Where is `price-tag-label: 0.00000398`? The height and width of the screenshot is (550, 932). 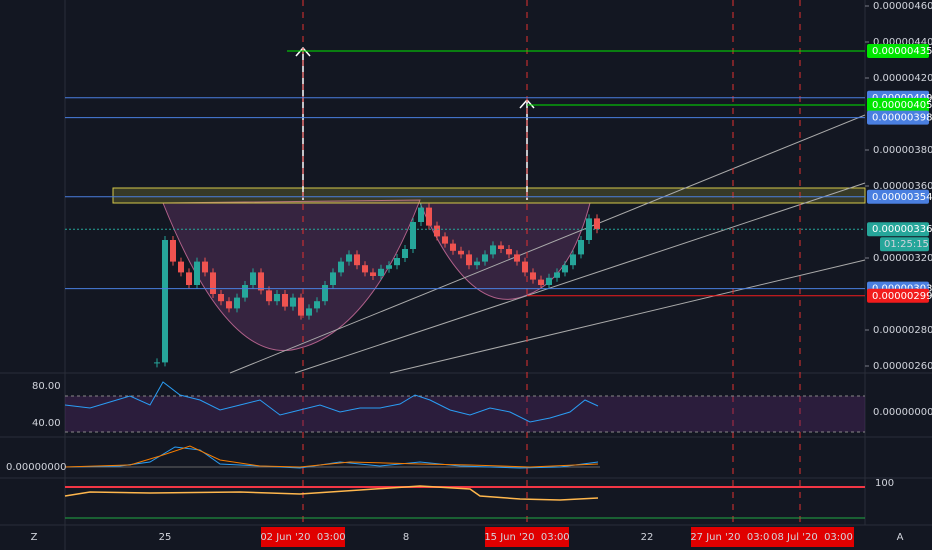 price-tag-label: 0.00000398 is located at coordinates (902, 118).